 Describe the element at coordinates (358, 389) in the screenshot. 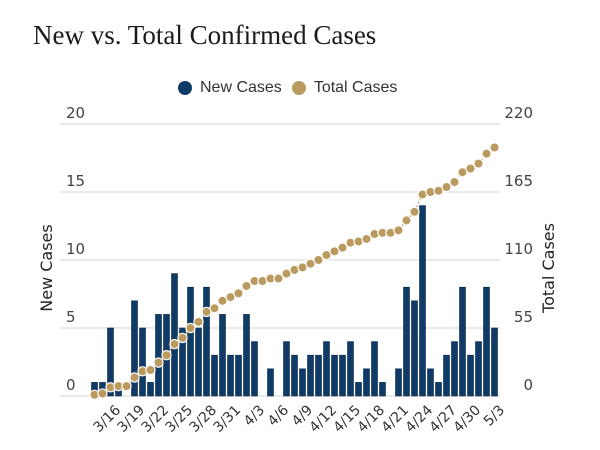

I see `bar-new-cases-4/16` at that location.